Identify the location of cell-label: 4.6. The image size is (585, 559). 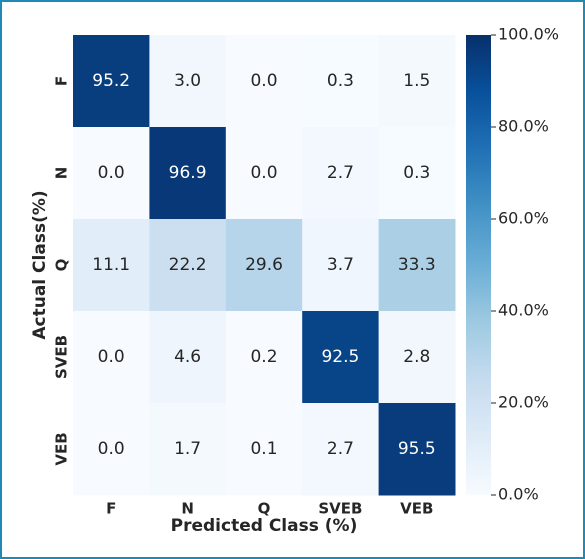
(187, 357).